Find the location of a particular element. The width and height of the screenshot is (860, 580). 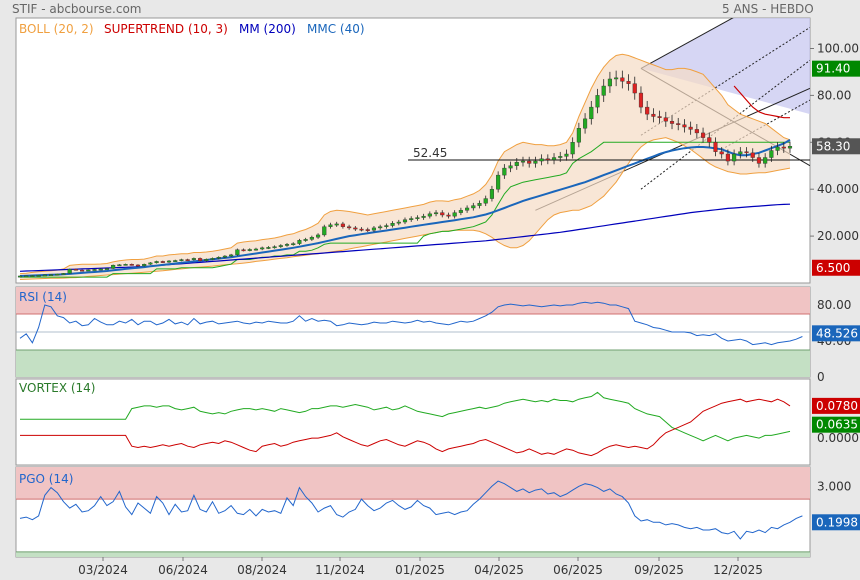

vortex-minus-line is located at coordinates (405, 427).